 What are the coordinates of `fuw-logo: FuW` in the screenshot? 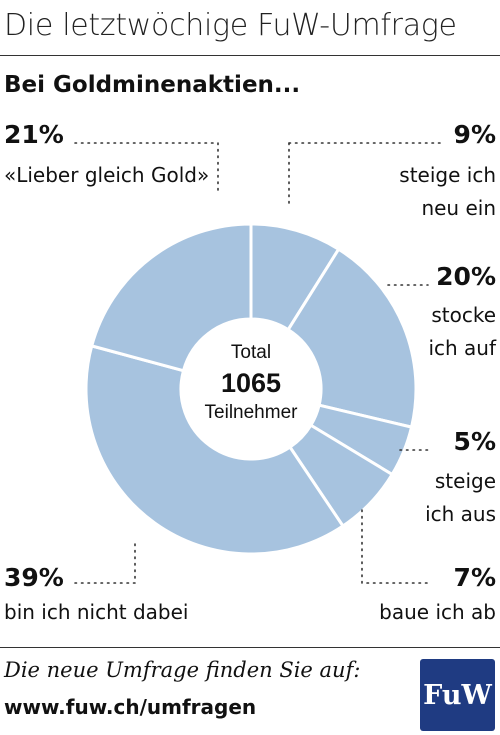 It's located at (457, 695).